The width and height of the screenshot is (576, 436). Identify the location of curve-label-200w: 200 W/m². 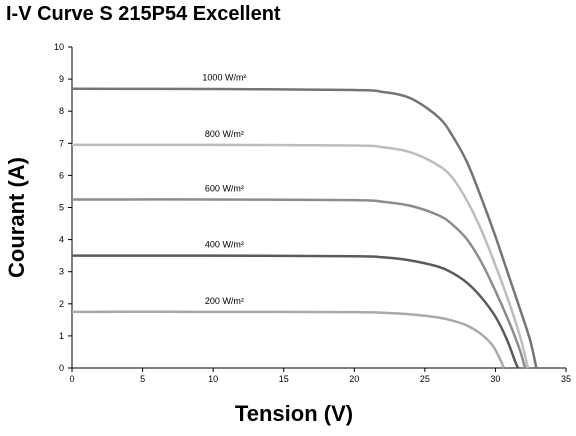
(224, 301).